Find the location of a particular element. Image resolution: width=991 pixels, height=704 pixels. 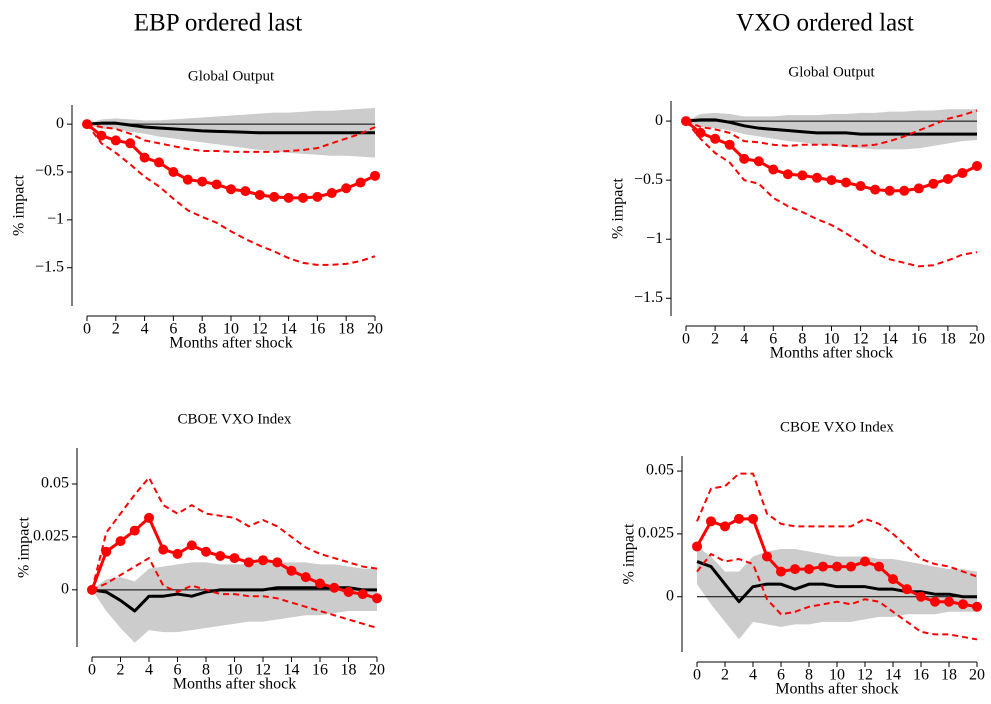

y-tick-label: 0.025 is located at coordinates (51, 536).